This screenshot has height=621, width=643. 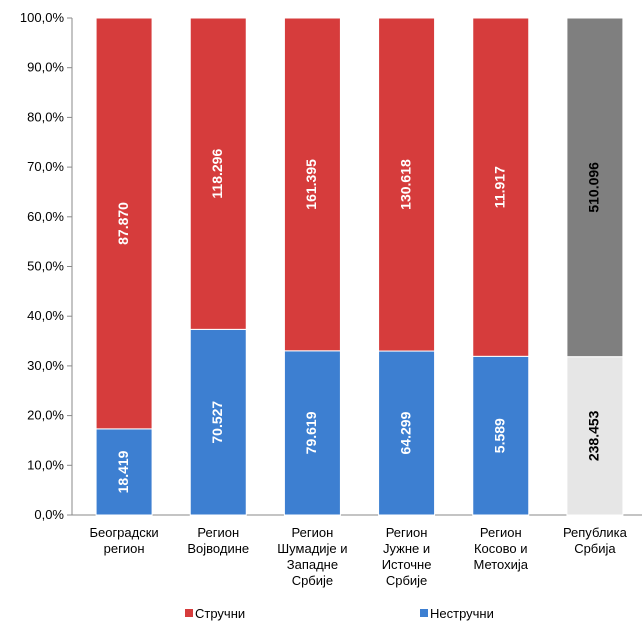 What do you see at coordinates (312, 556) in the screenshot?
I see `x-tick-label: Регион Шумадије и Западне Србије` at bounding box center [312, 556].